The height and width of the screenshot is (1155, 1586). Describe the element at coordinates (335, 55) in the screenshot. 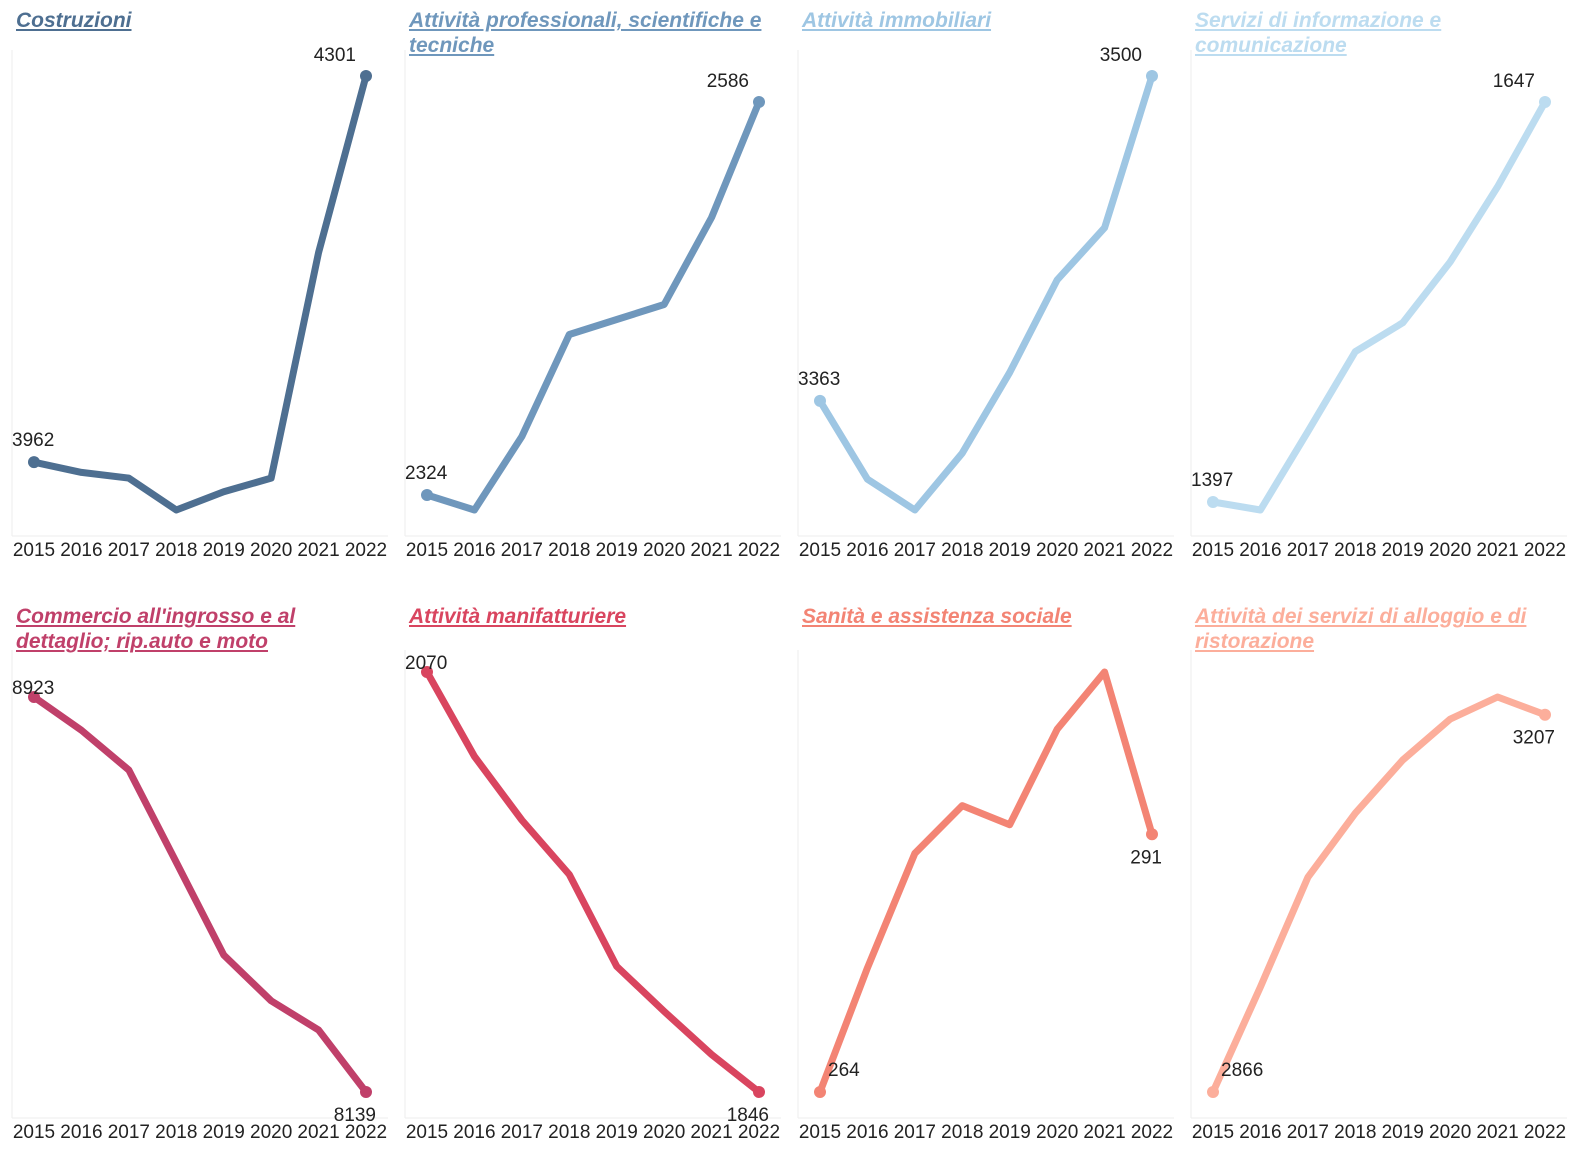

I see `data-label: 4301` at that location.